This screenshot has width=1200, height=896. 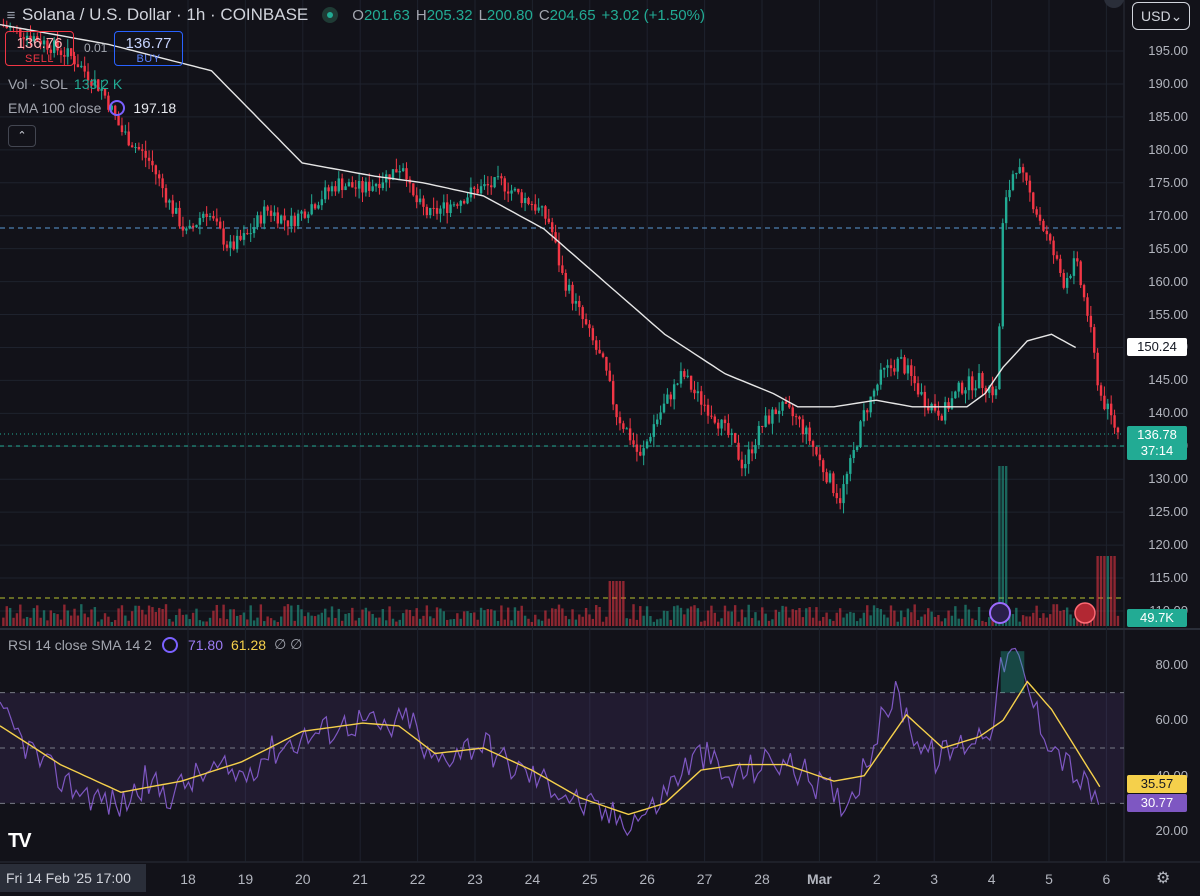 What do you see at coordinates (1012, 672) in the screenshot?
I see `rsi-overbought-fill` at bounding box center [1012, 672].